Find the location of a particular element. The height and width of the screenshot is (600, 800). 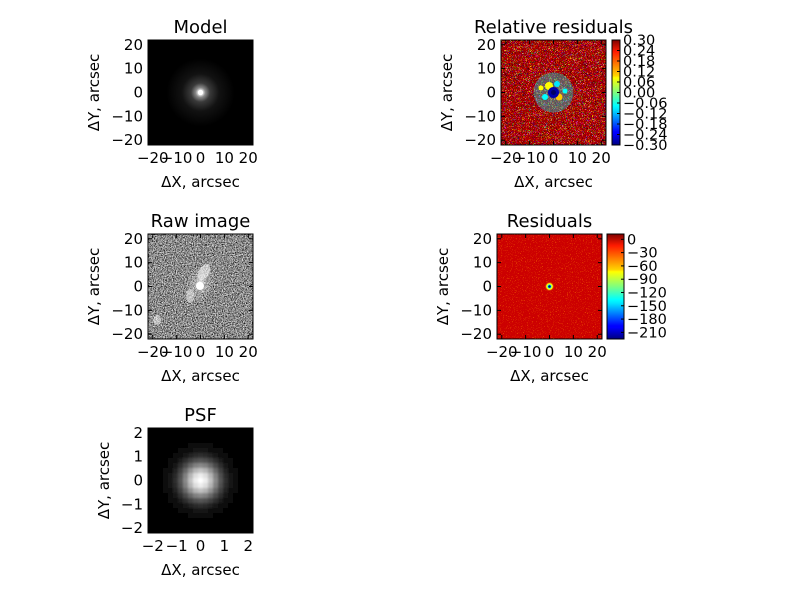

raw-image-ytick-label: −10 is located at coordinates (127, 310).